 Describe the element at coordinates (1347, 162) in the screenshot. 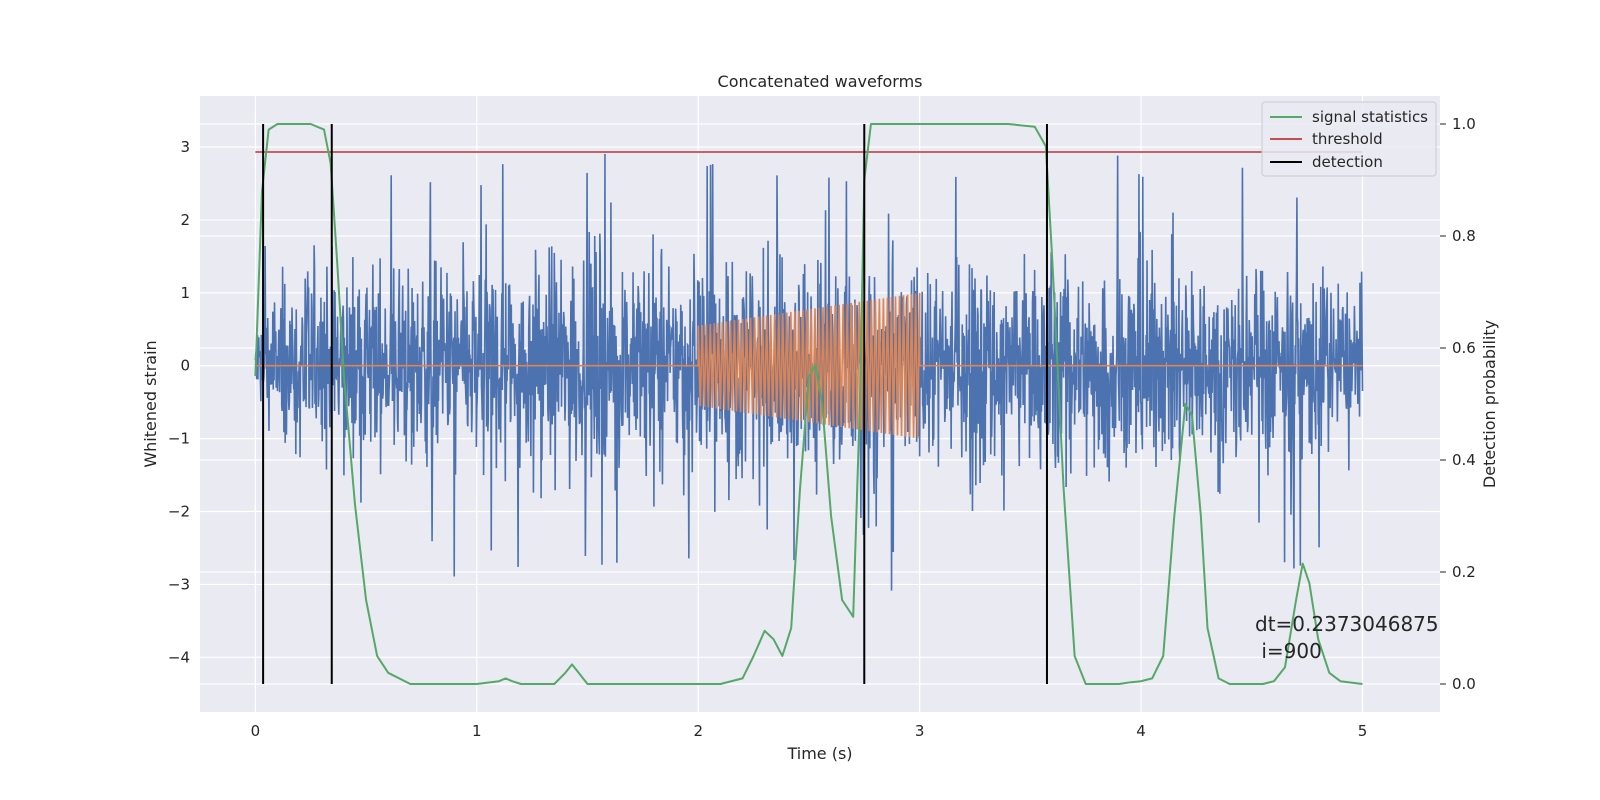

I see `legend-label-detection: detection` at that location.